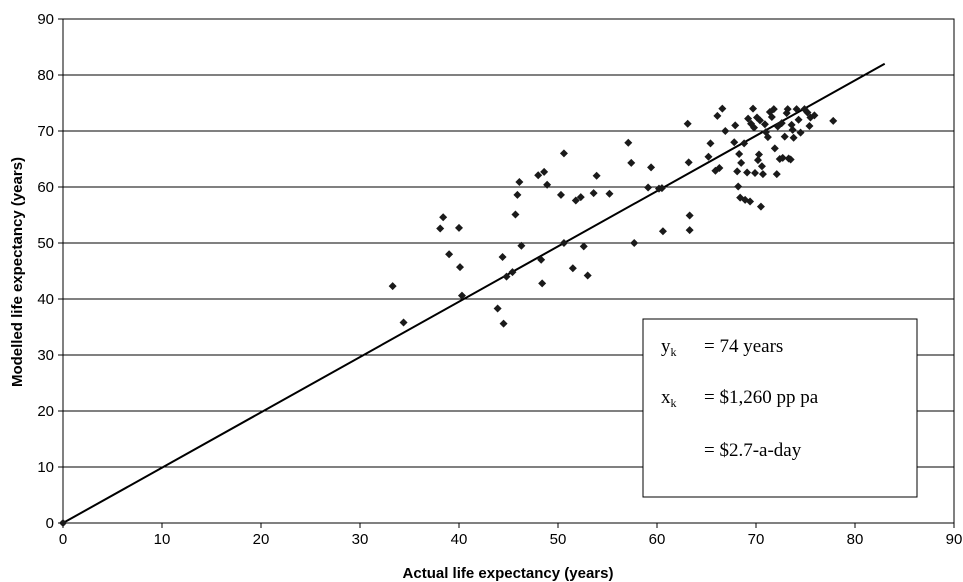 The width and height of the screenshot is (963, 582). What do you see at coordinates (50, 271) in the screenshot?
I see `y-axis-ticks: 0 10 20 30 40 50 60 70 80 90` at bounding box center [50, 271].